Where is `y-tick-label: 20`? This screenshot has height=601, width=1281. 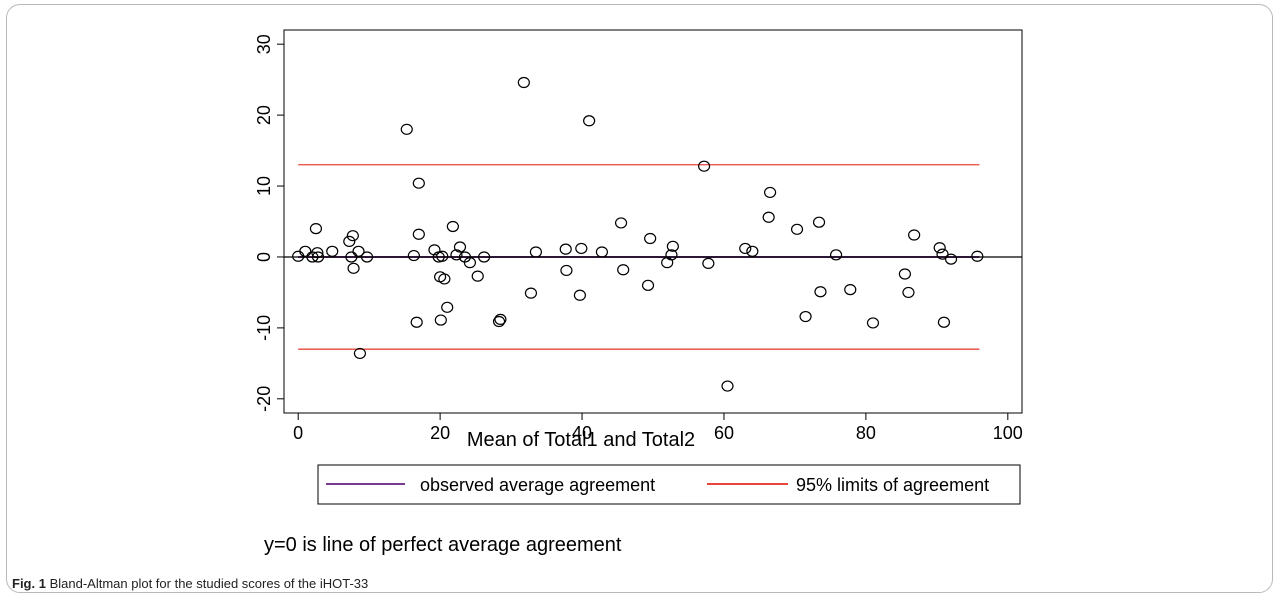 y-tick-label: 20 is located at coordinates (264, 115).